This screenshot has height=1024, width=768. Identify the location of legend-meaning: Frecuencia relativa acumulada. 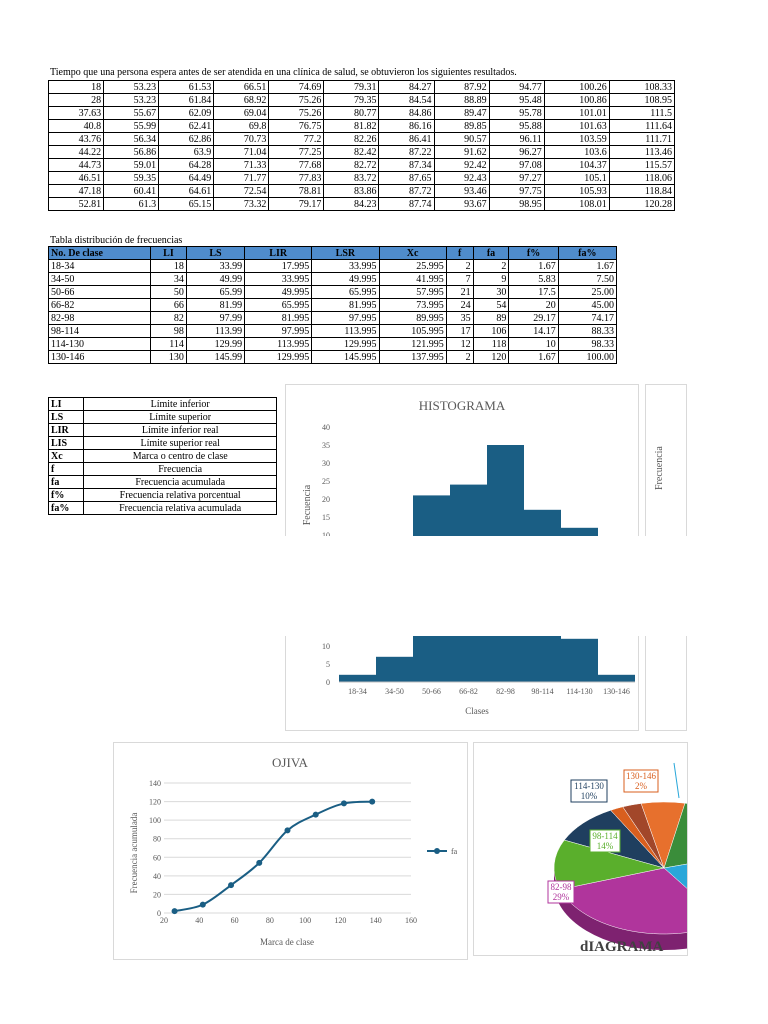
(180, 508).